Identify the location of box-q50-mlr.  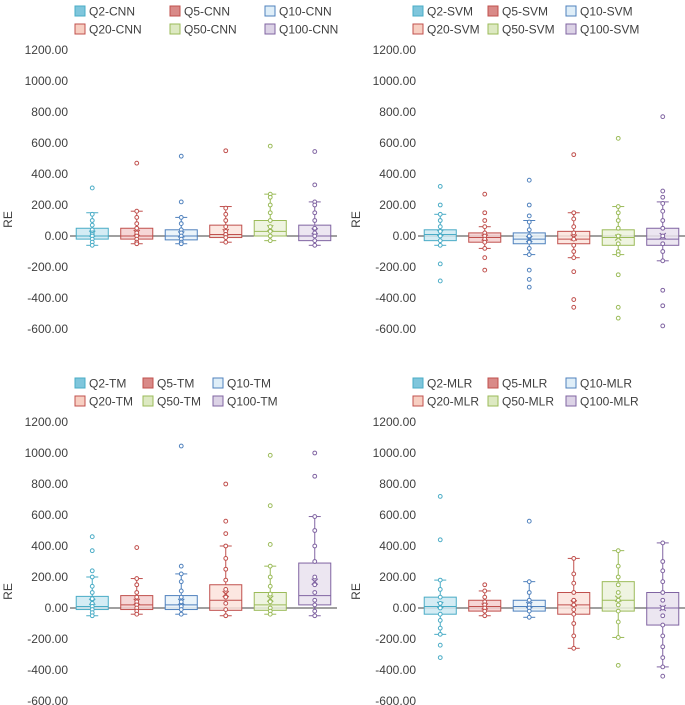
(618, 608).